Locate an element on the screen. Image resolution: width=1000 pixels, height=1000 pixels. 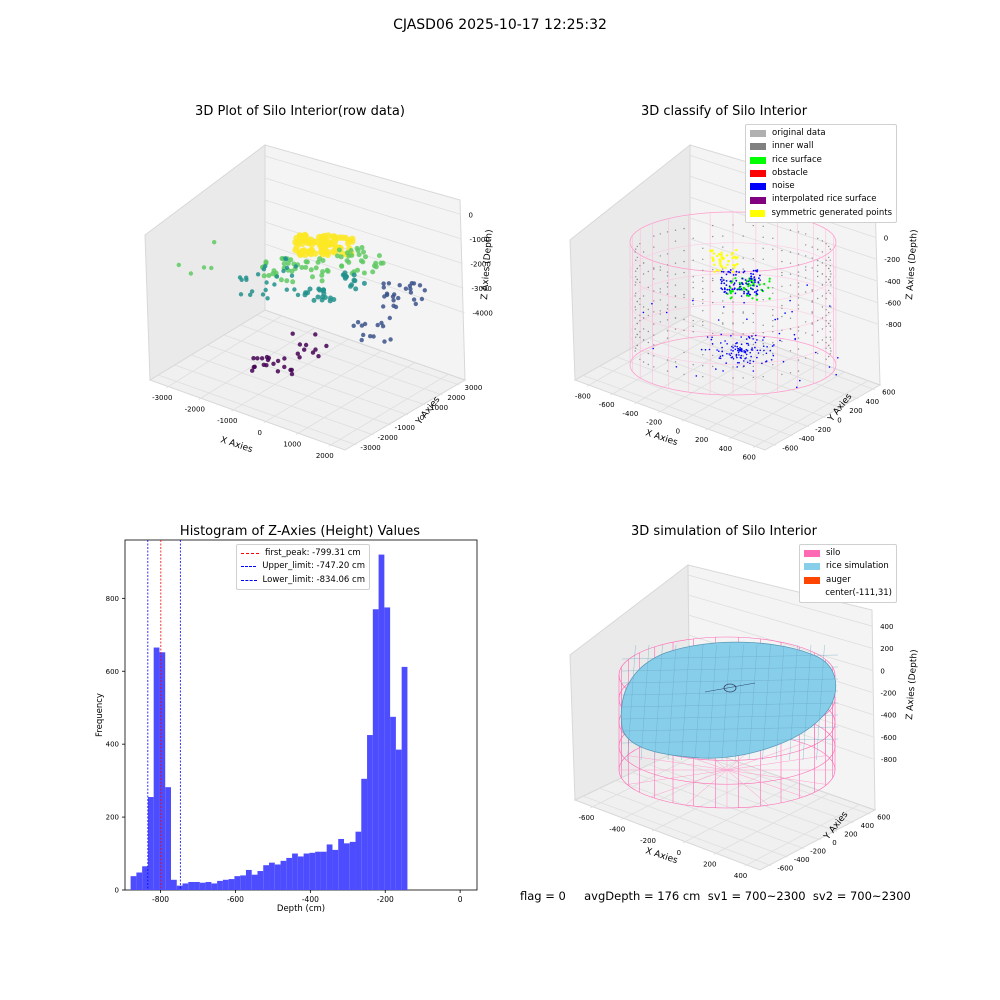
y-tick-label: 200 is located at coordinates (850, 834).